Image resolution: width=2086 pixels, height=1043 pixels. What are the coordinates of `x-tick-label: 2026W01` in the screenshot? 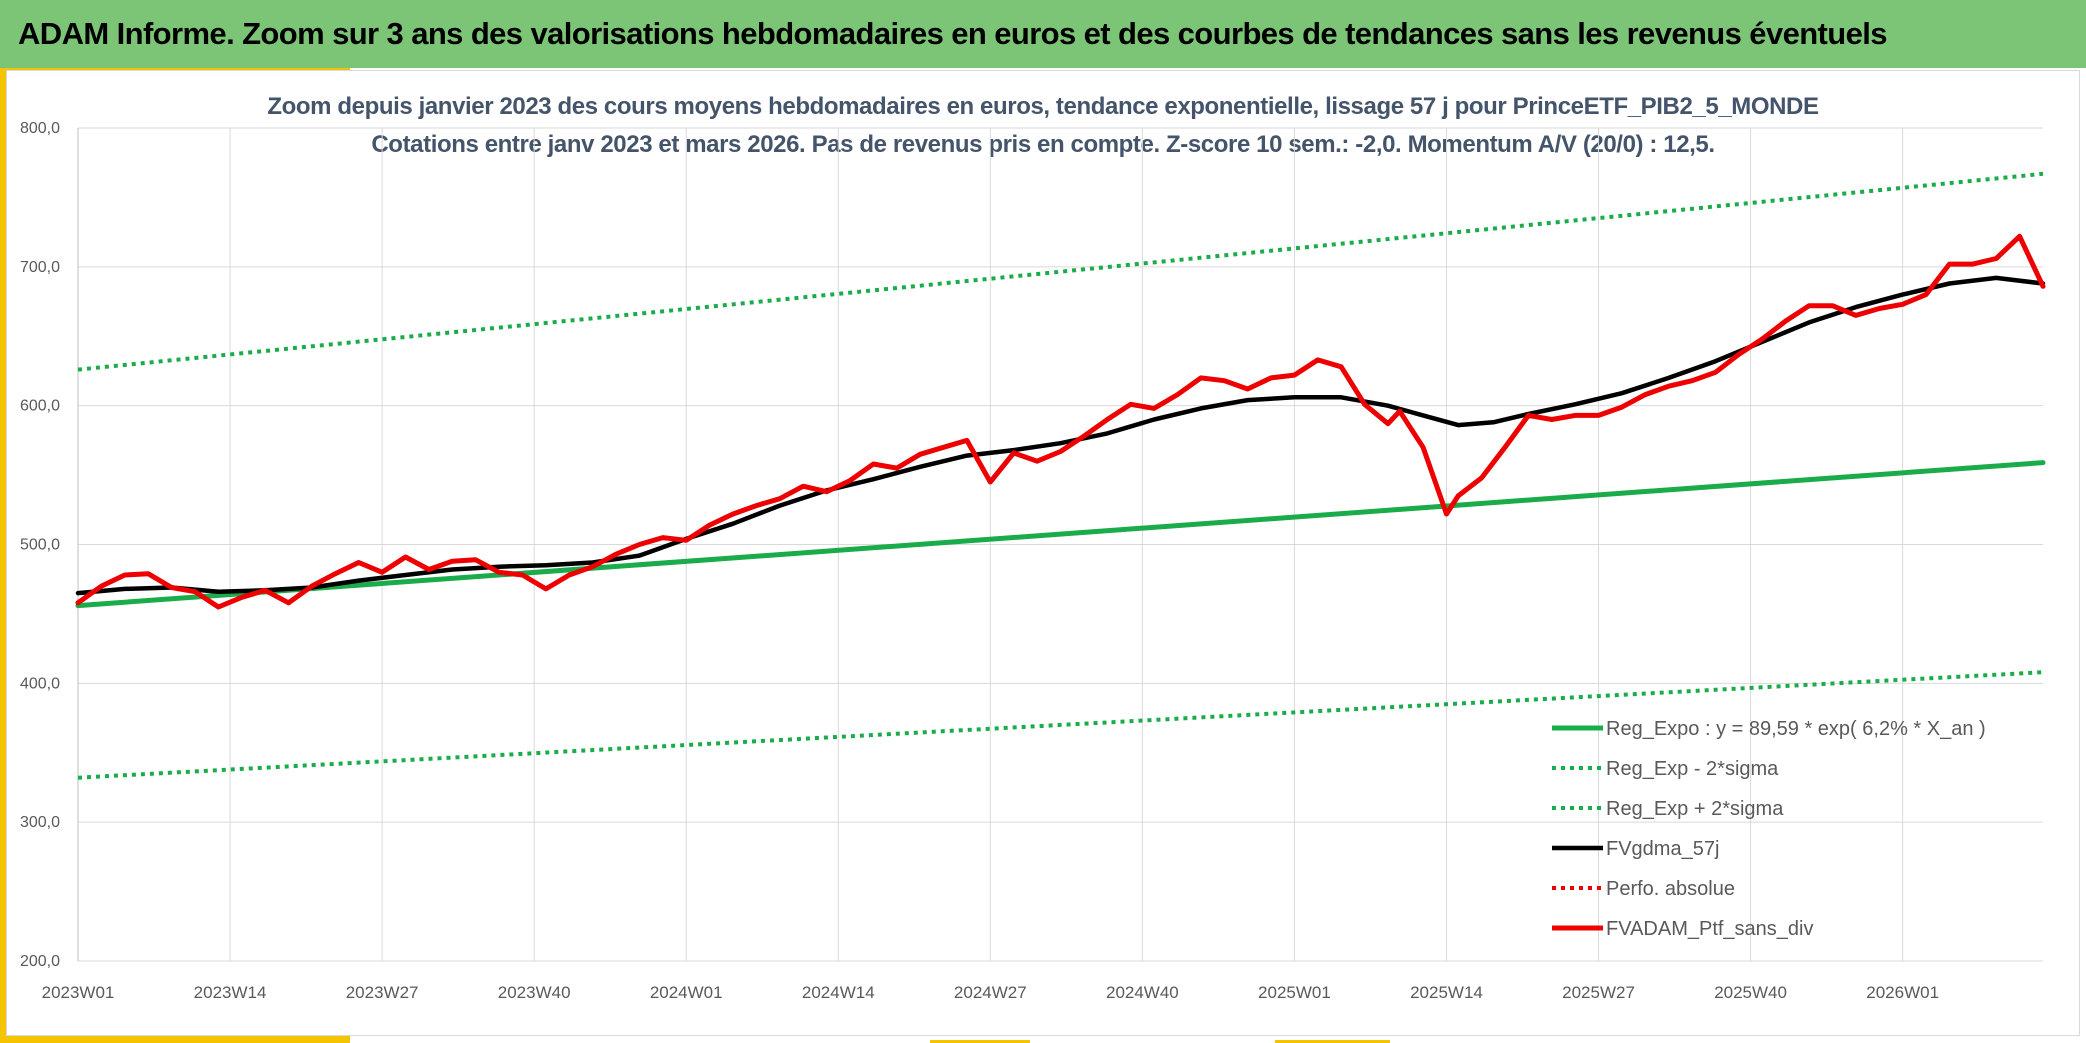 It's located at (1902, 992).